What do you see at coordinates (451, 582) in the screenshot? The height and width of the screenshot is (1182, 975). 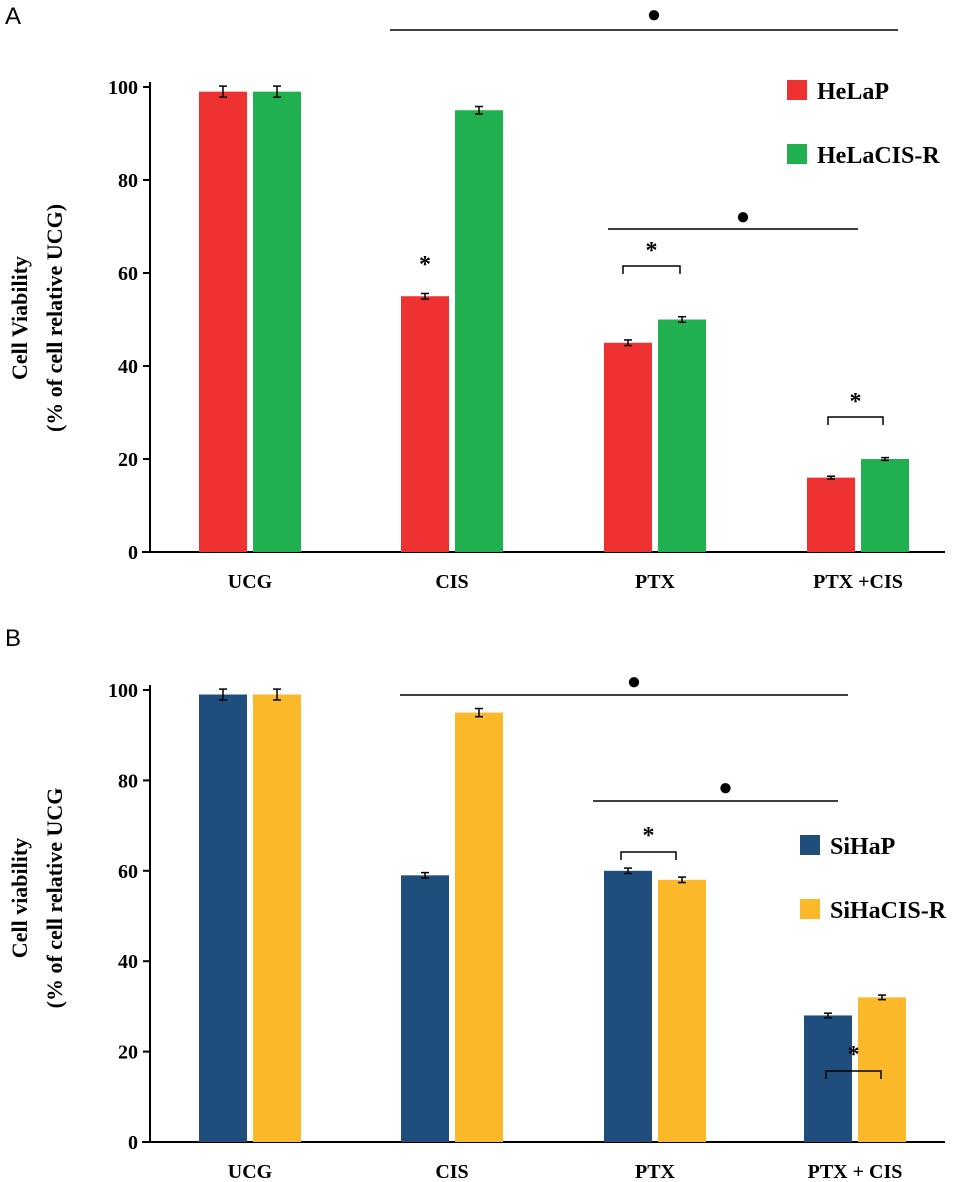 I see `panel-a-x-tick-label: CIS` at bounding box center [451, 582].